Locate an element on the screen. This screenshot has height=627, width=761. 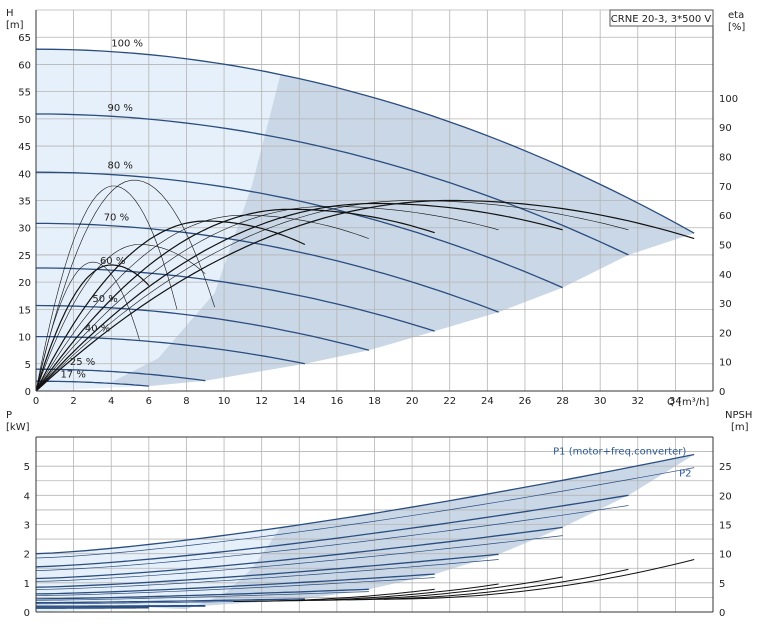
y-left-tick-label: 45 is located at coordinates (24, 147).